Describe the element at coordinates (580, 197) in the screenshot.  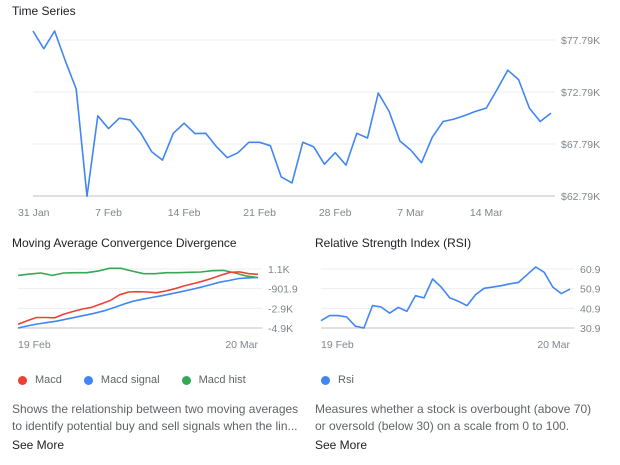
I see `time-series-y-tick: $62.79K` at that location.